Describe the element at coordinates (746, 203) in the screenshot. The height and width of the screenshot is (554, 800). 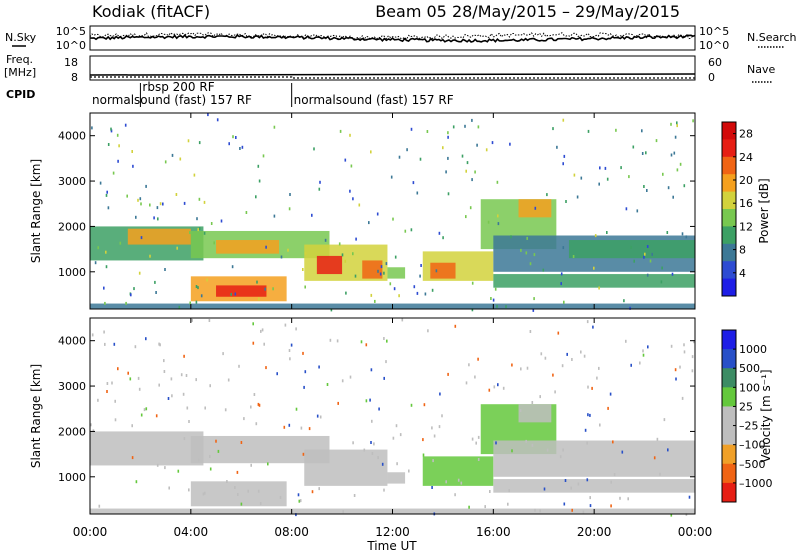
I see `colorbar-tick-label: 16` at that location.